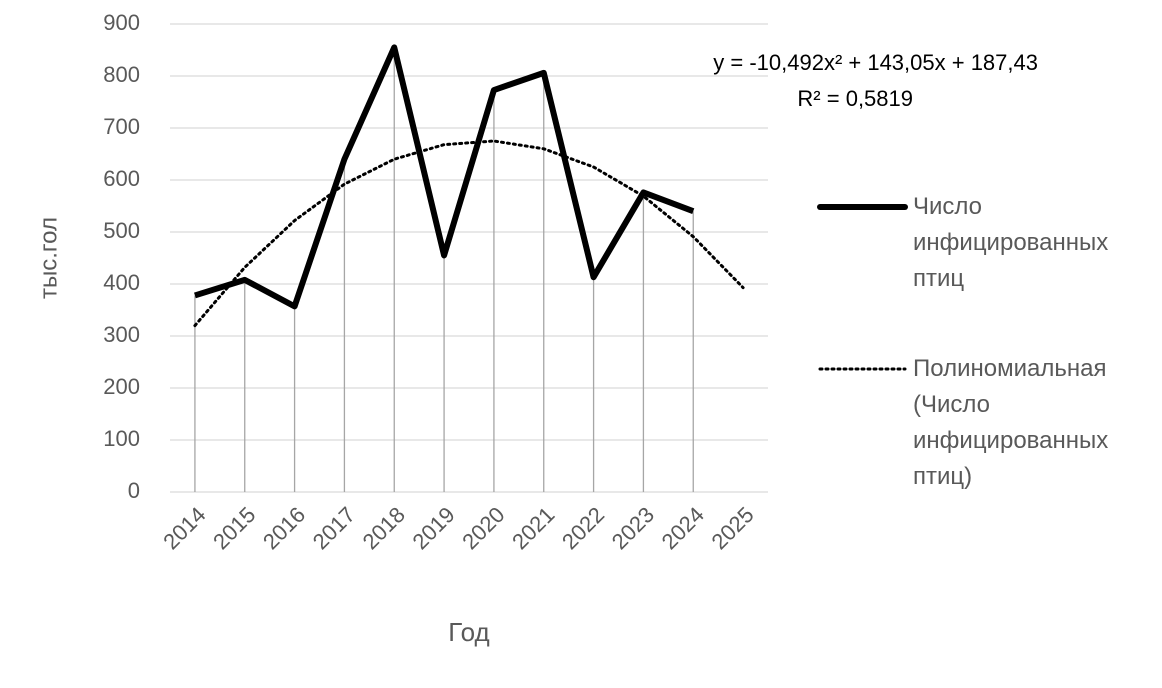  Describe the element at coordinates (134, 490) in the screenshot. I see `y-tick-label: 0` at that location.